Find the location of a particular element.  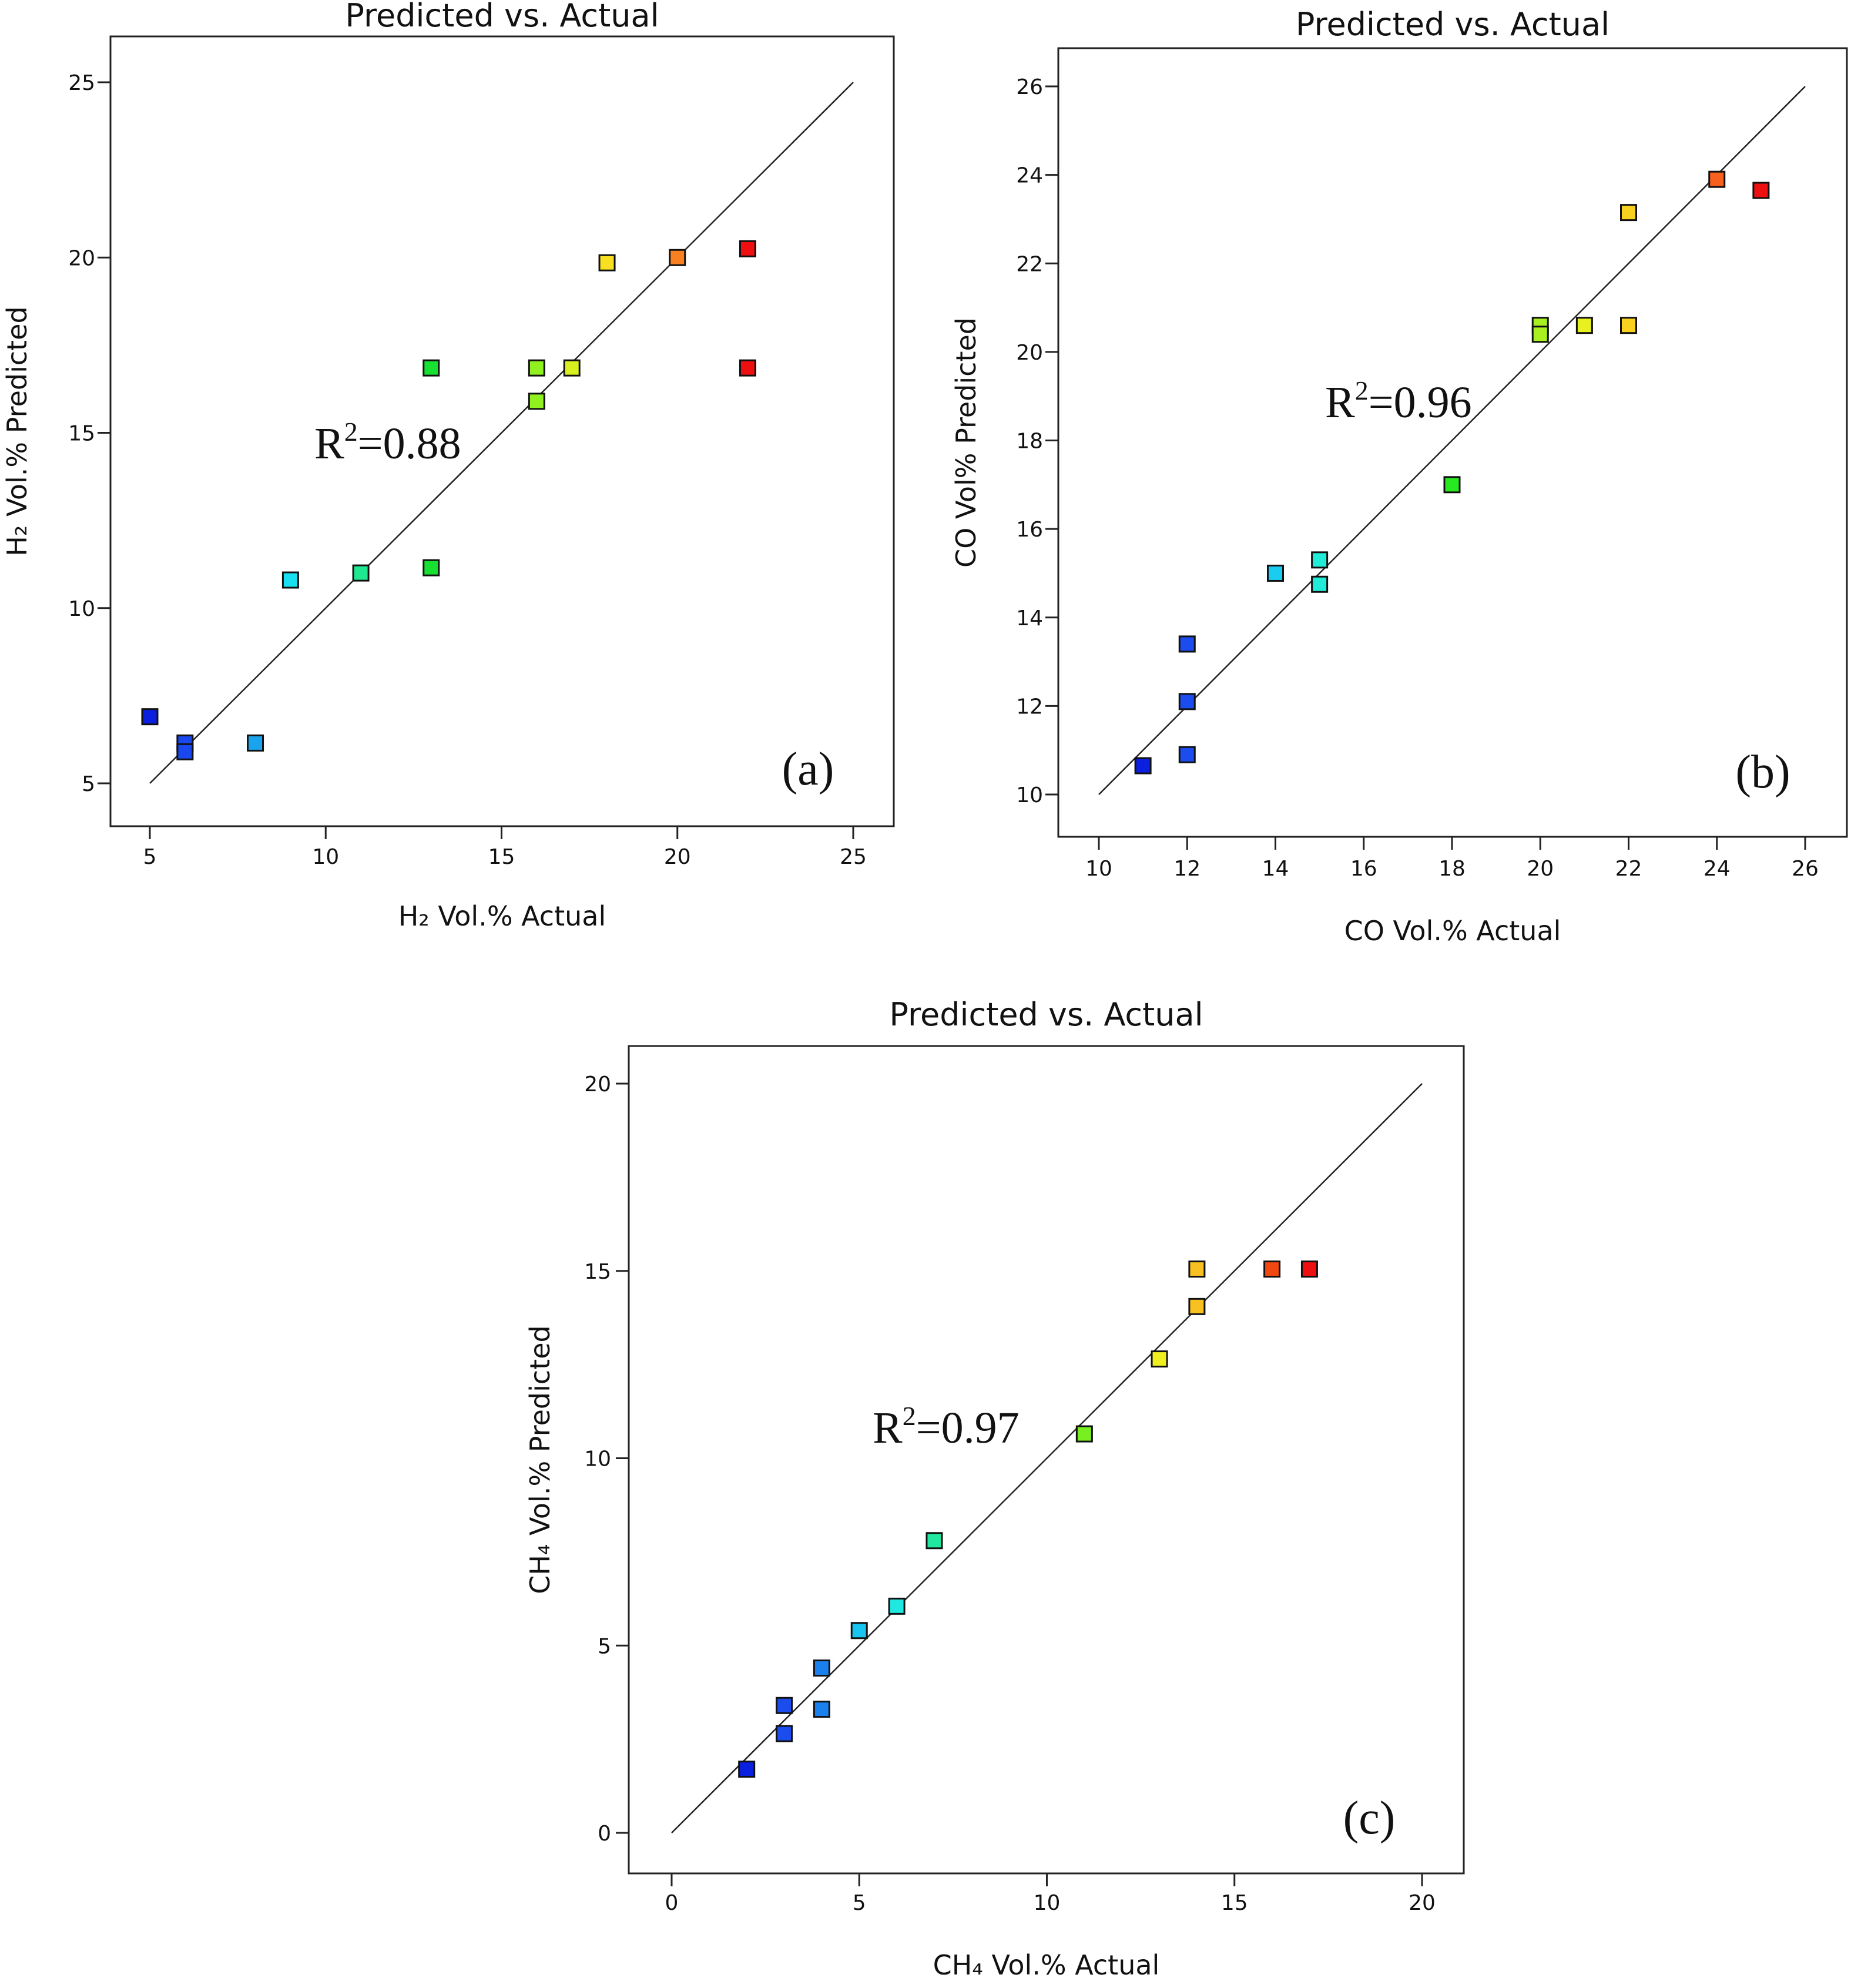

x-tick-label: 25 is located at coordinates (853, 857).